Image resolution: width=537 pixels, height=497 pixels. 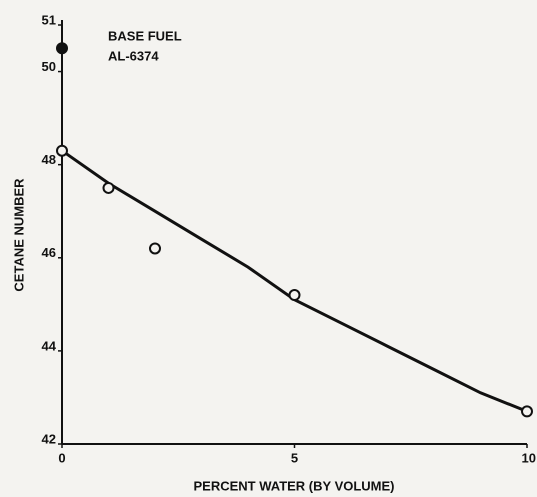 What do you see at coordinates (529, 457) in the screenshot?
I see `x-tick-label: 10` at bounding box center [529, 457].